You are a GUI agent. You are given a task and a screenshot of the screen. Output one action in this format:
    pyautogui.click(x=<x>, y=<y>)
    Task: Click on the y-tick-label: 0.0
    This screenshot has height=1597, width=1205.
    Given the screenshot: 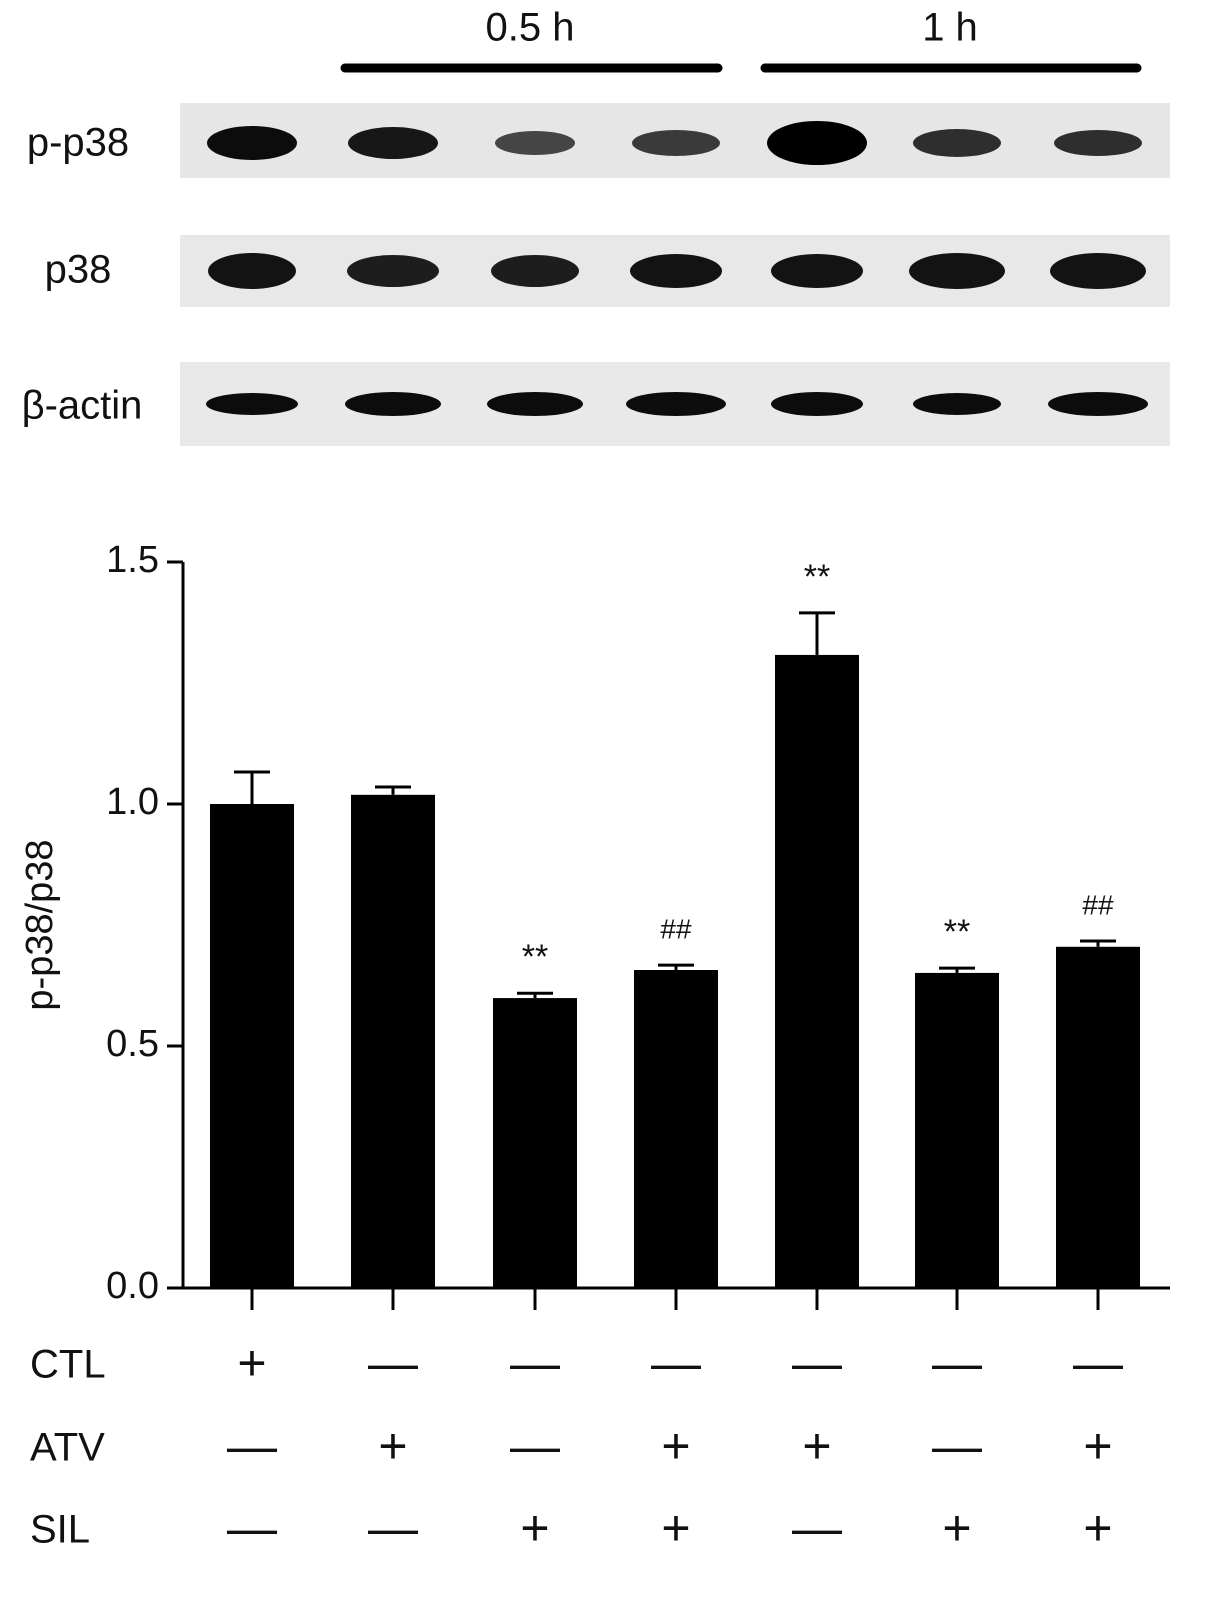 What is the action you would take?
    pyautogui.click(x=132, y=1286)
    